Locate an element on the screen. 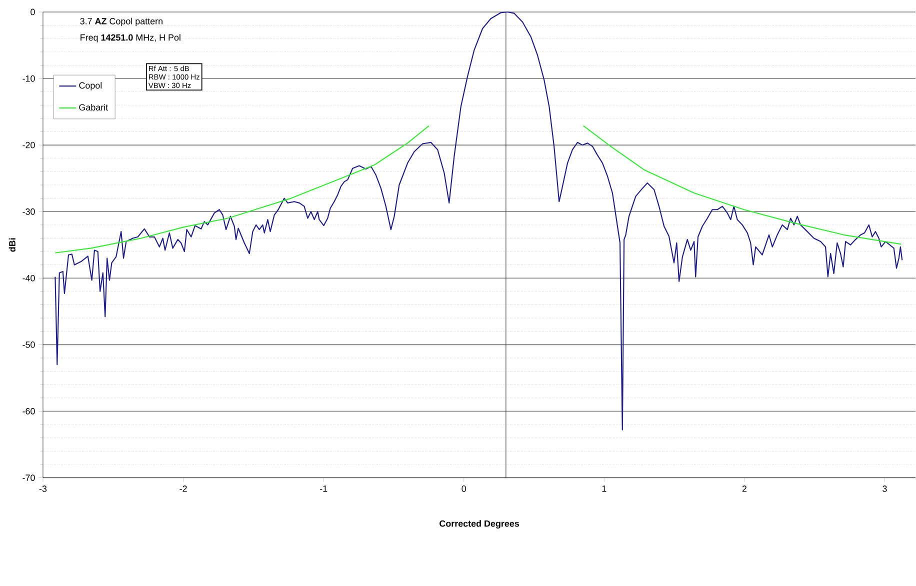 The height and width of the screenshot is (586, 916). y-tick-label: -50 is located at coordinates (28, 345).